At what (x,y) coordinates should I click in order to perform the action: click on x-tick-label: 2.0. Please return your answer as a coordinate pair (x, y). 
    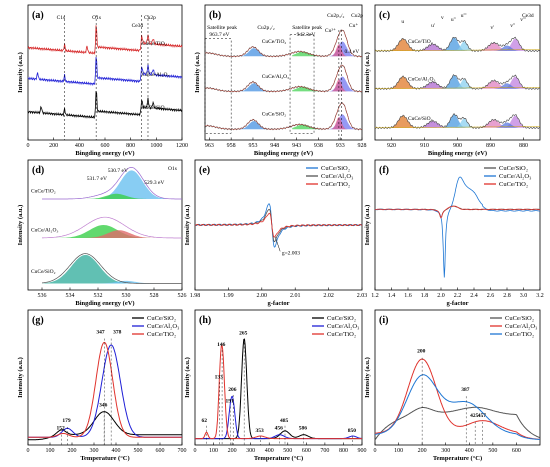
    Looking at the image, I should click on (441, 296).